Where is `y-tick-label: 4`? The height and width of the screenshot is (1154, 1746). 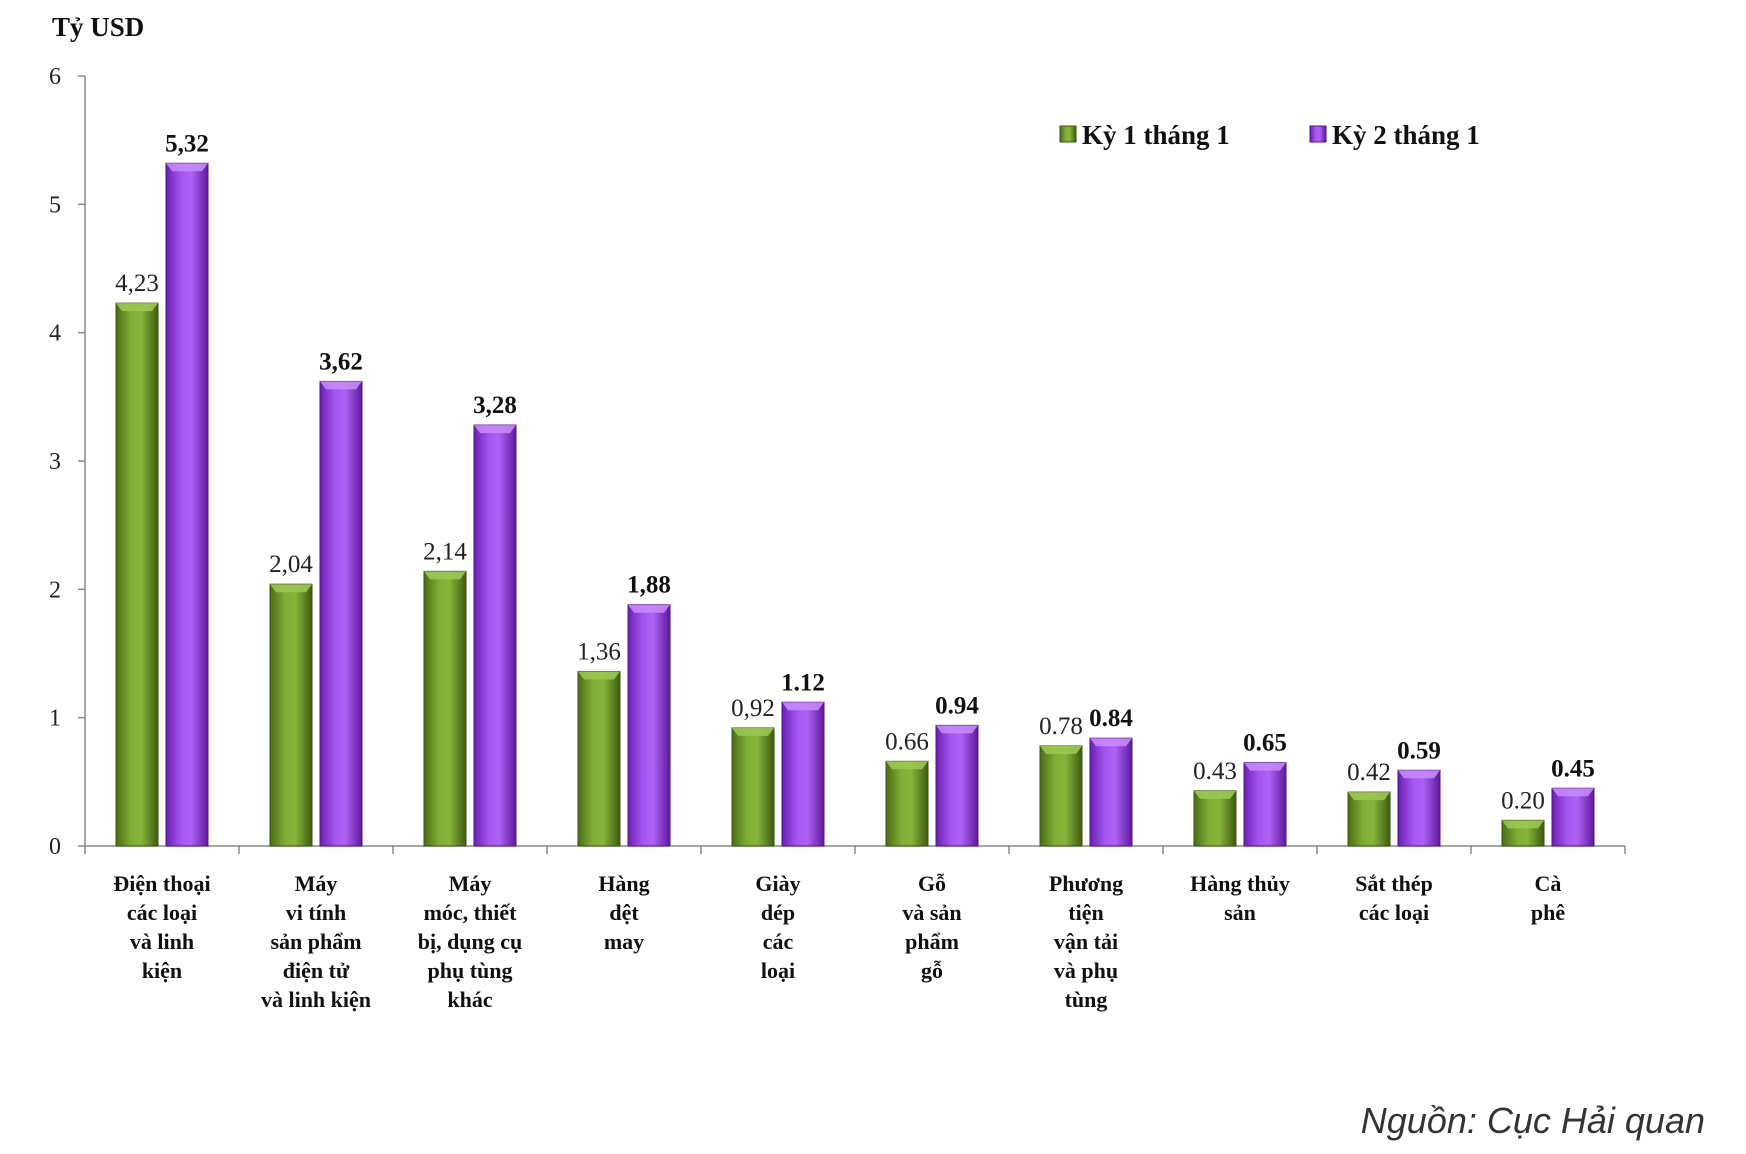 y-tick-label: 4 is located at coordinates (55, 334).